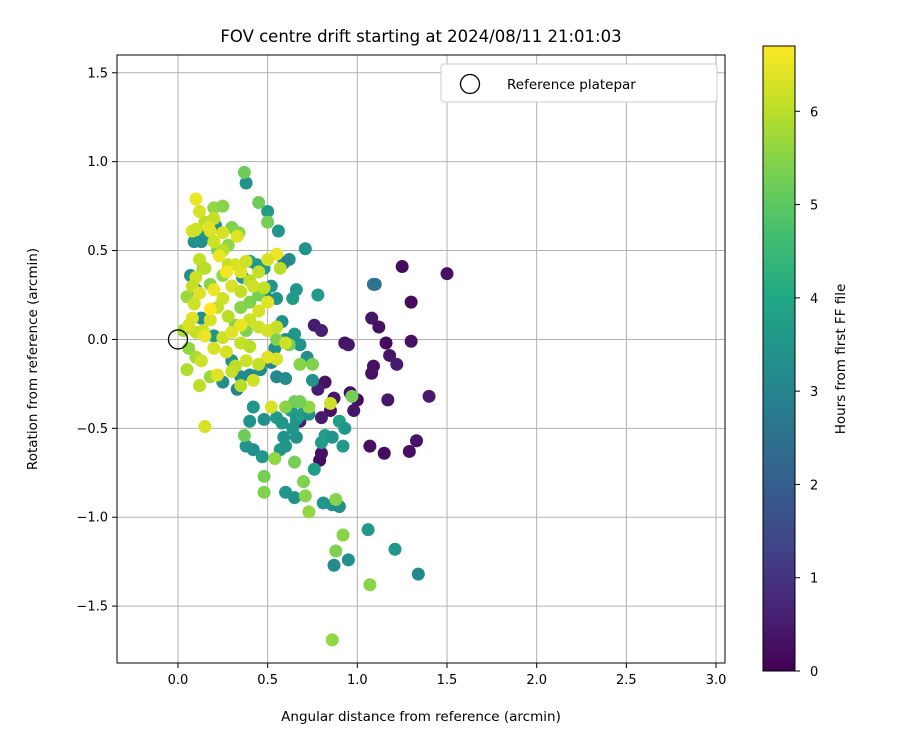  What do you see at coordinates (814, 299) in the screenshot?
I see `colorbar-tick-label: 4` at bounding box center [814, 299].